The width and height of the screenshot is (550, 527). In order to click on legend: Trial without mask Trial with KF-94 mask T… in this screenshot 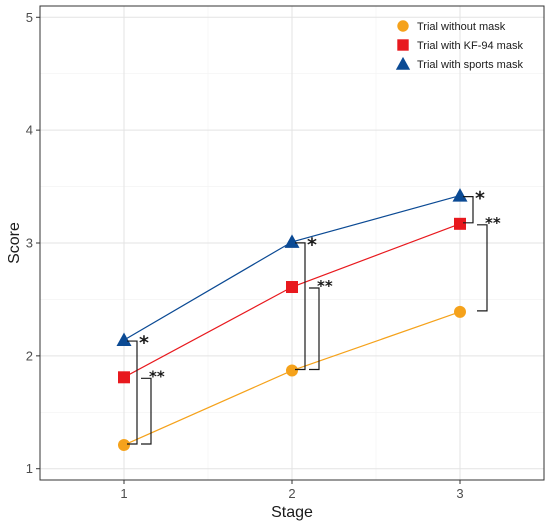, I will do `click(459, 45)`.